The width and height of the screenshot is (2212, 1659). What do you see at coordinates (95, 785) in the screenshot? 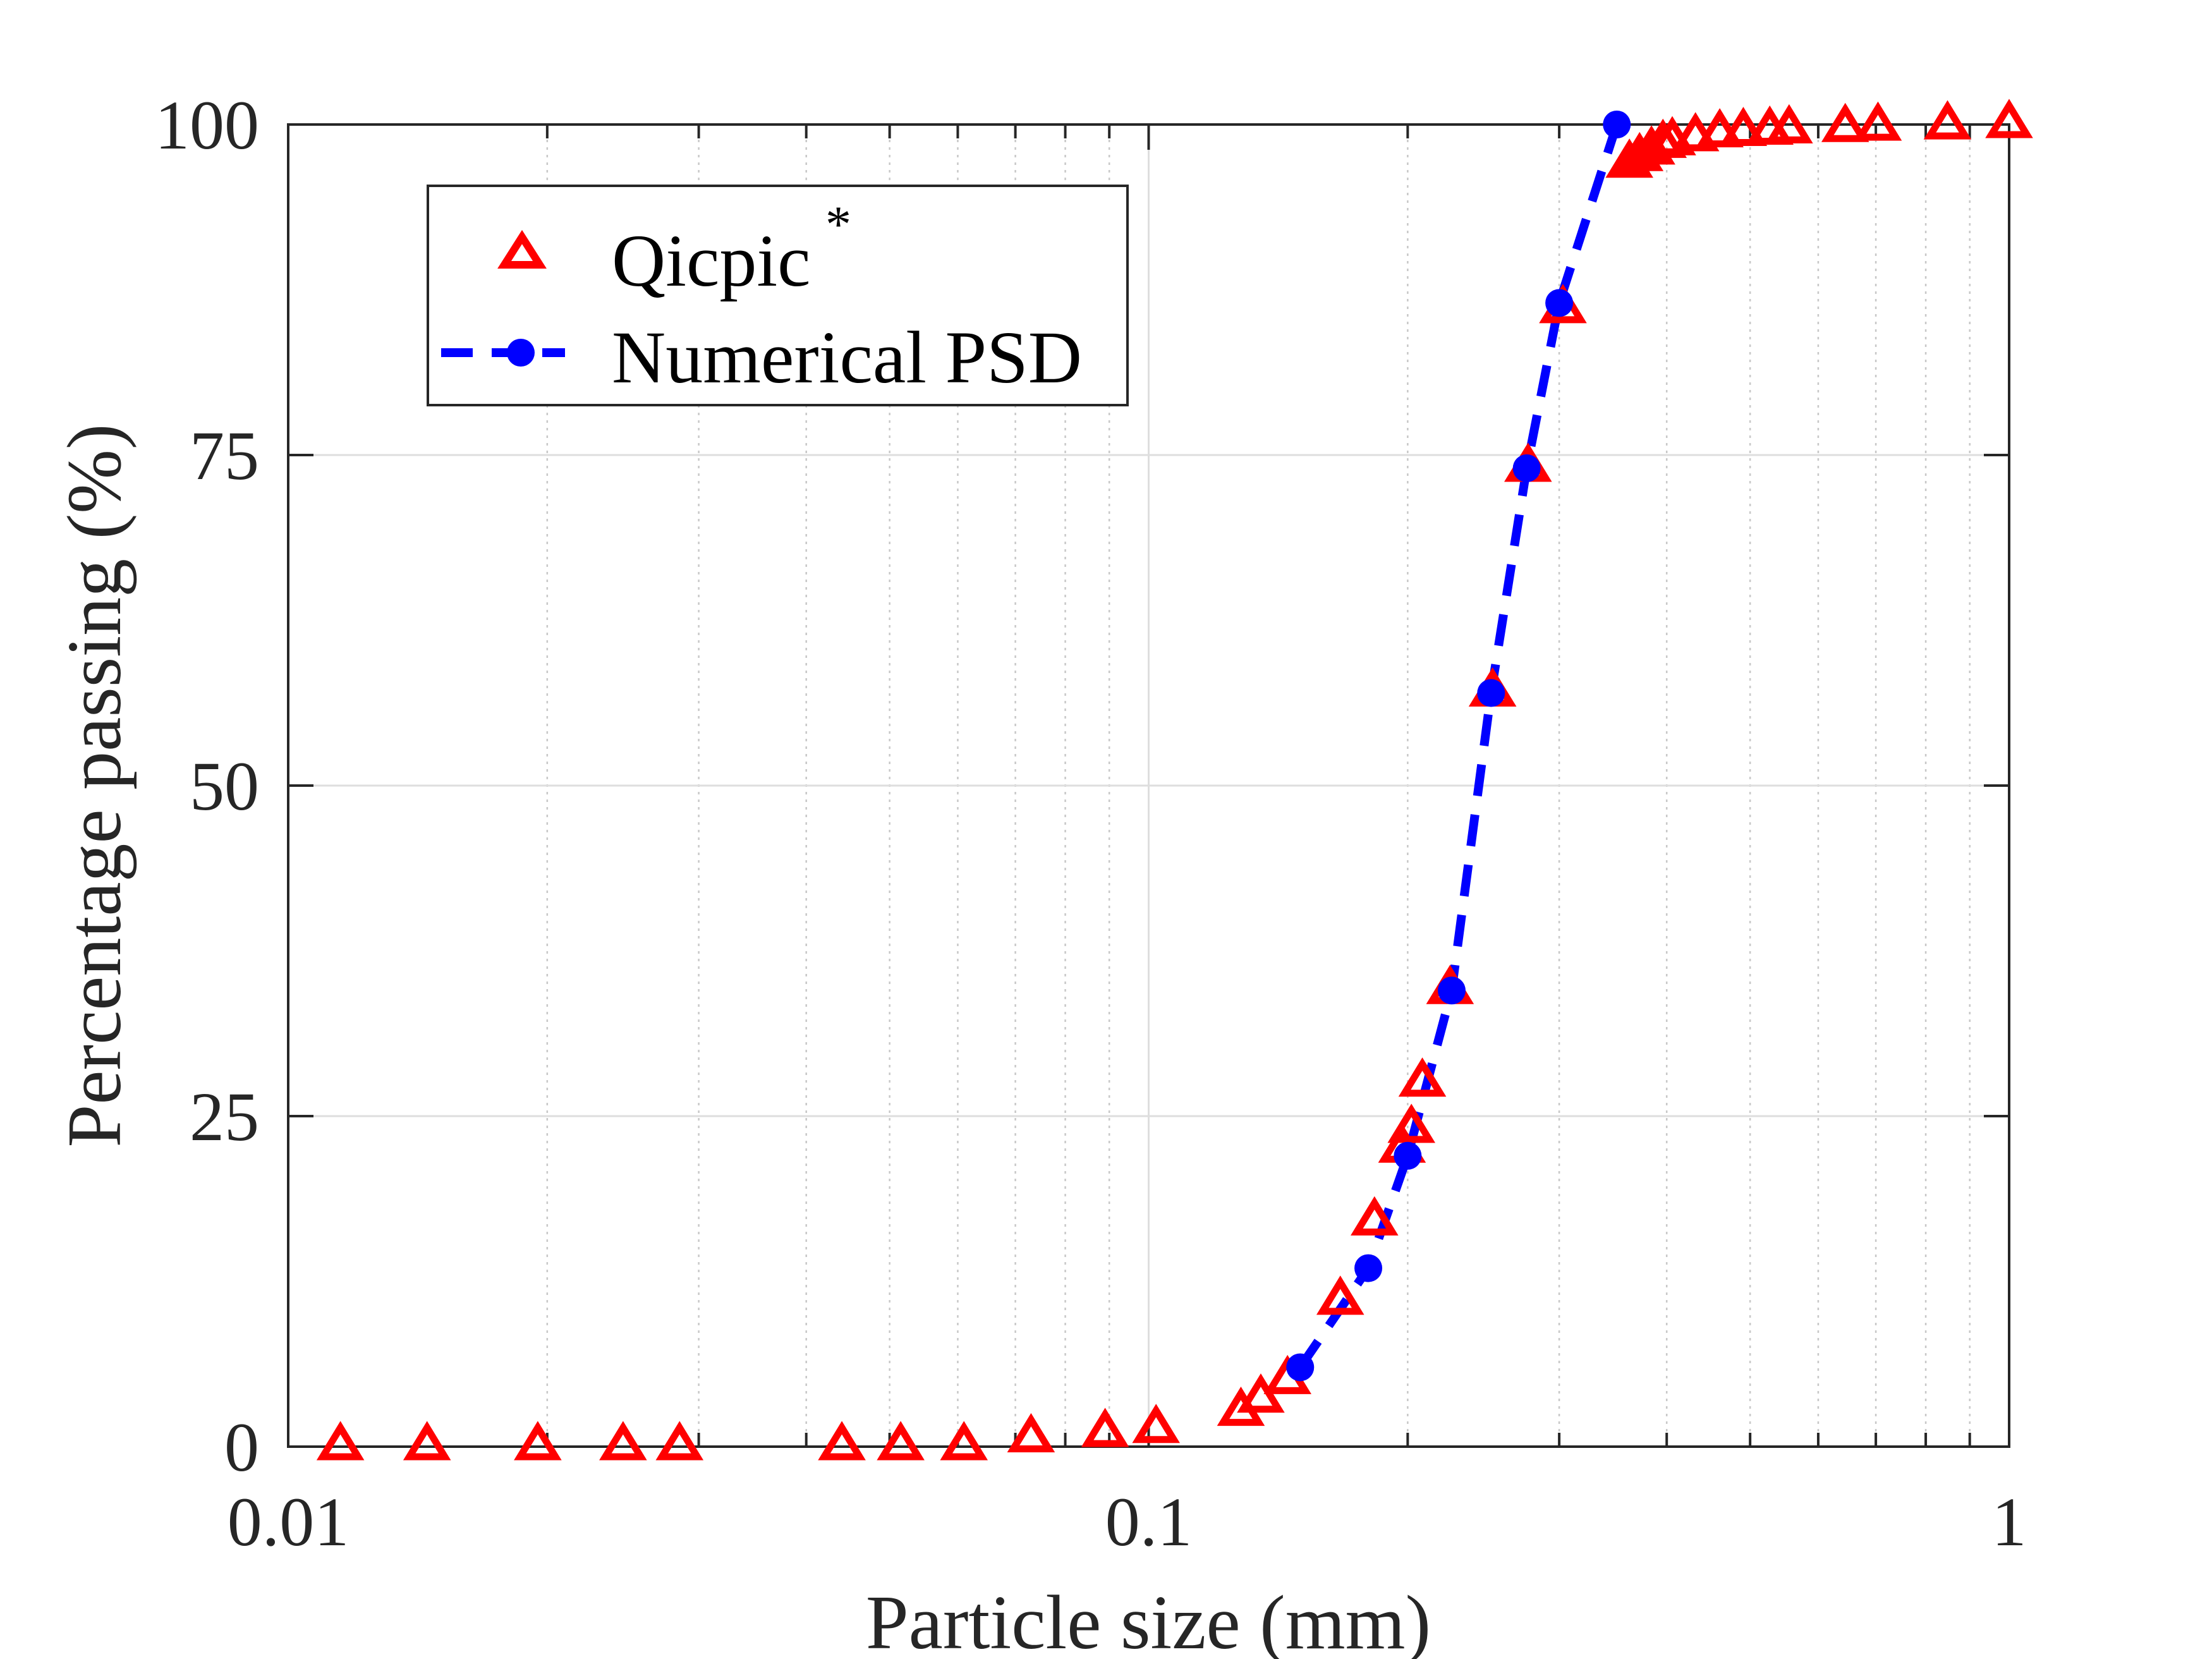
I see `y-axis-label: Percentage passing (%)` at bounding box center [95, 785].